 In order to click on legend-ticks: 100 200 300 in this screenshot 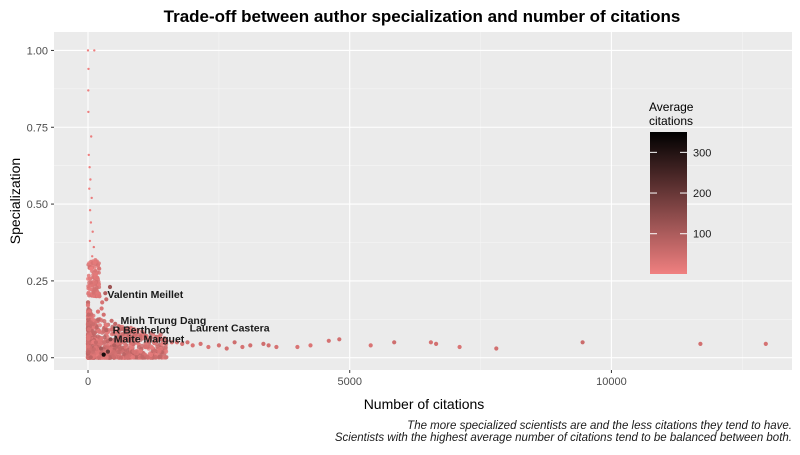, I will do `click(680, 194)`.